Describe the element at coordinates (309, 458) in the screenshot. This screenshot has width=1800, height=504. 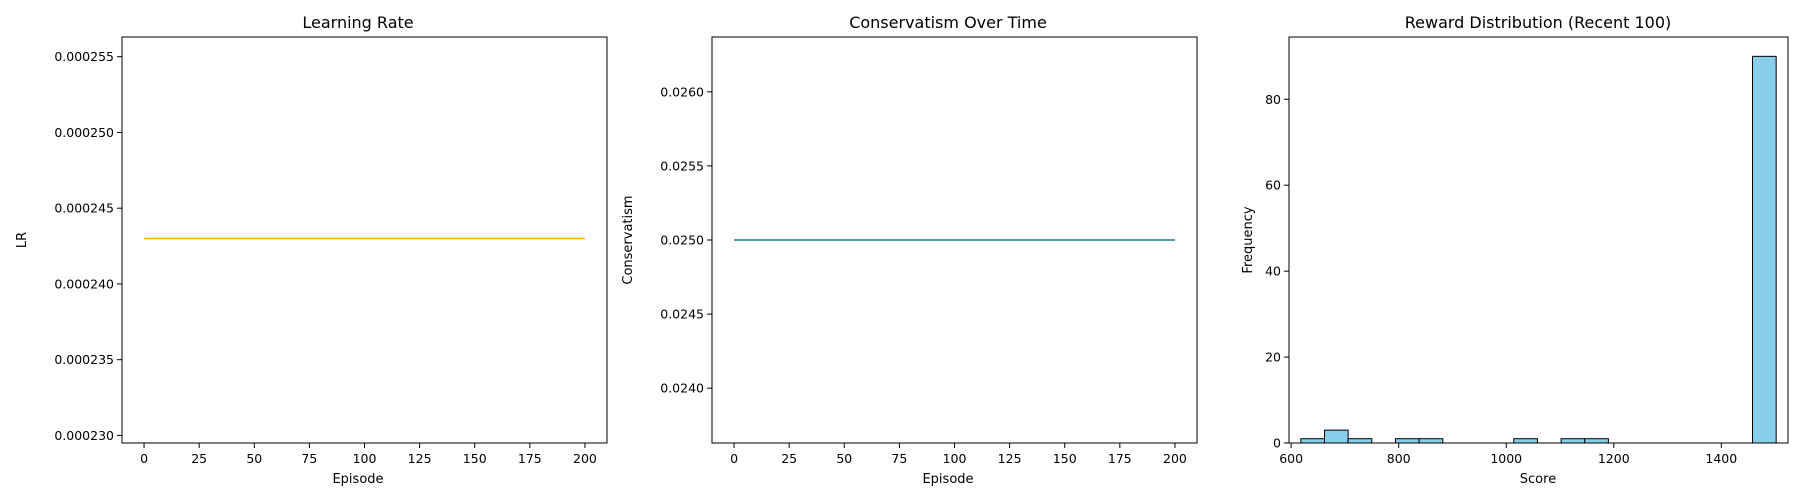
I see `learning-rate-x-tick-label: 75` at that location.